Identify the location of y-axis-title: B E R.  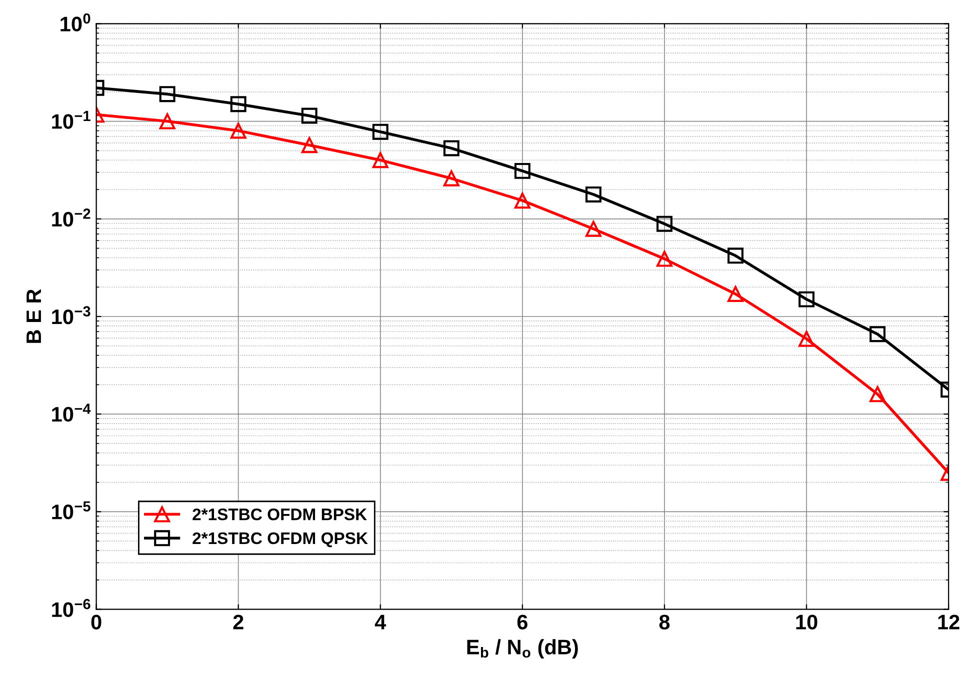
(33, 316).